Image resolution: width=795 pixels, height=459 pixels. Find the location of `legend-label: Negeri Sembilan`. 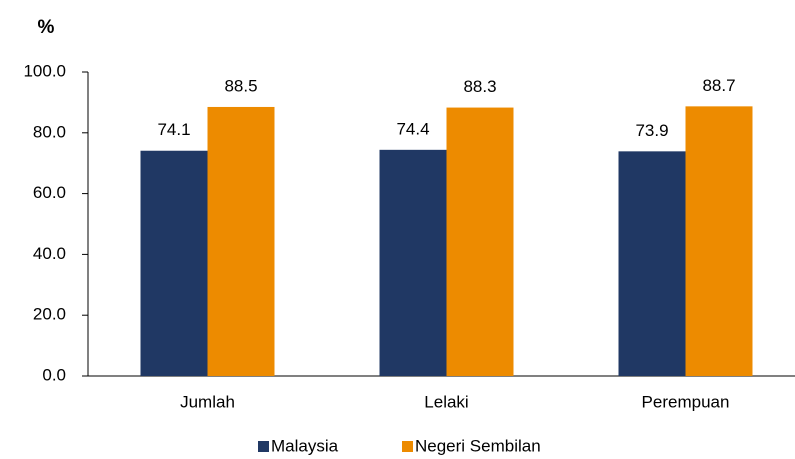

legend-label: Negeri Sembilan is located at coordinates (478, 445).